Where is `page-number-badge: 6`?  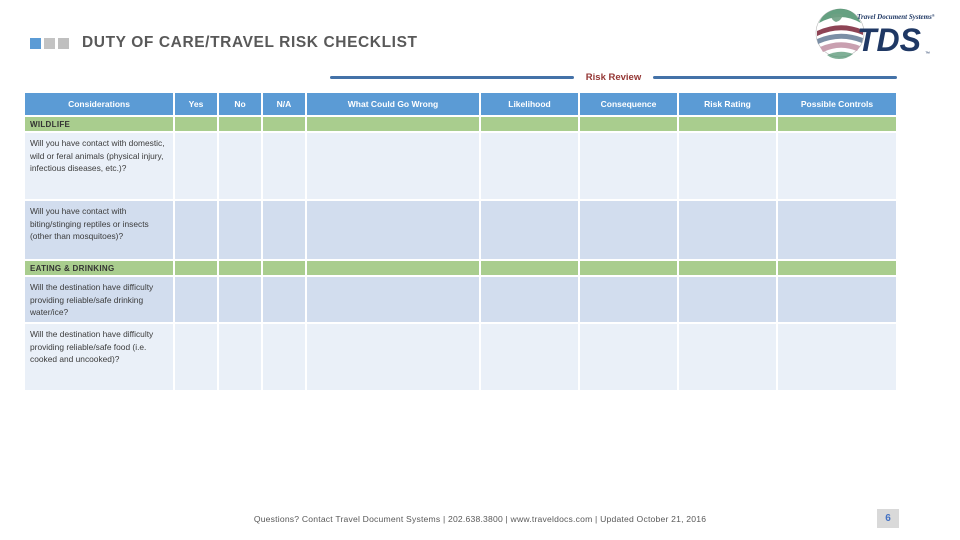 page-number-badge: 6 is located at coordinates (888, 518).